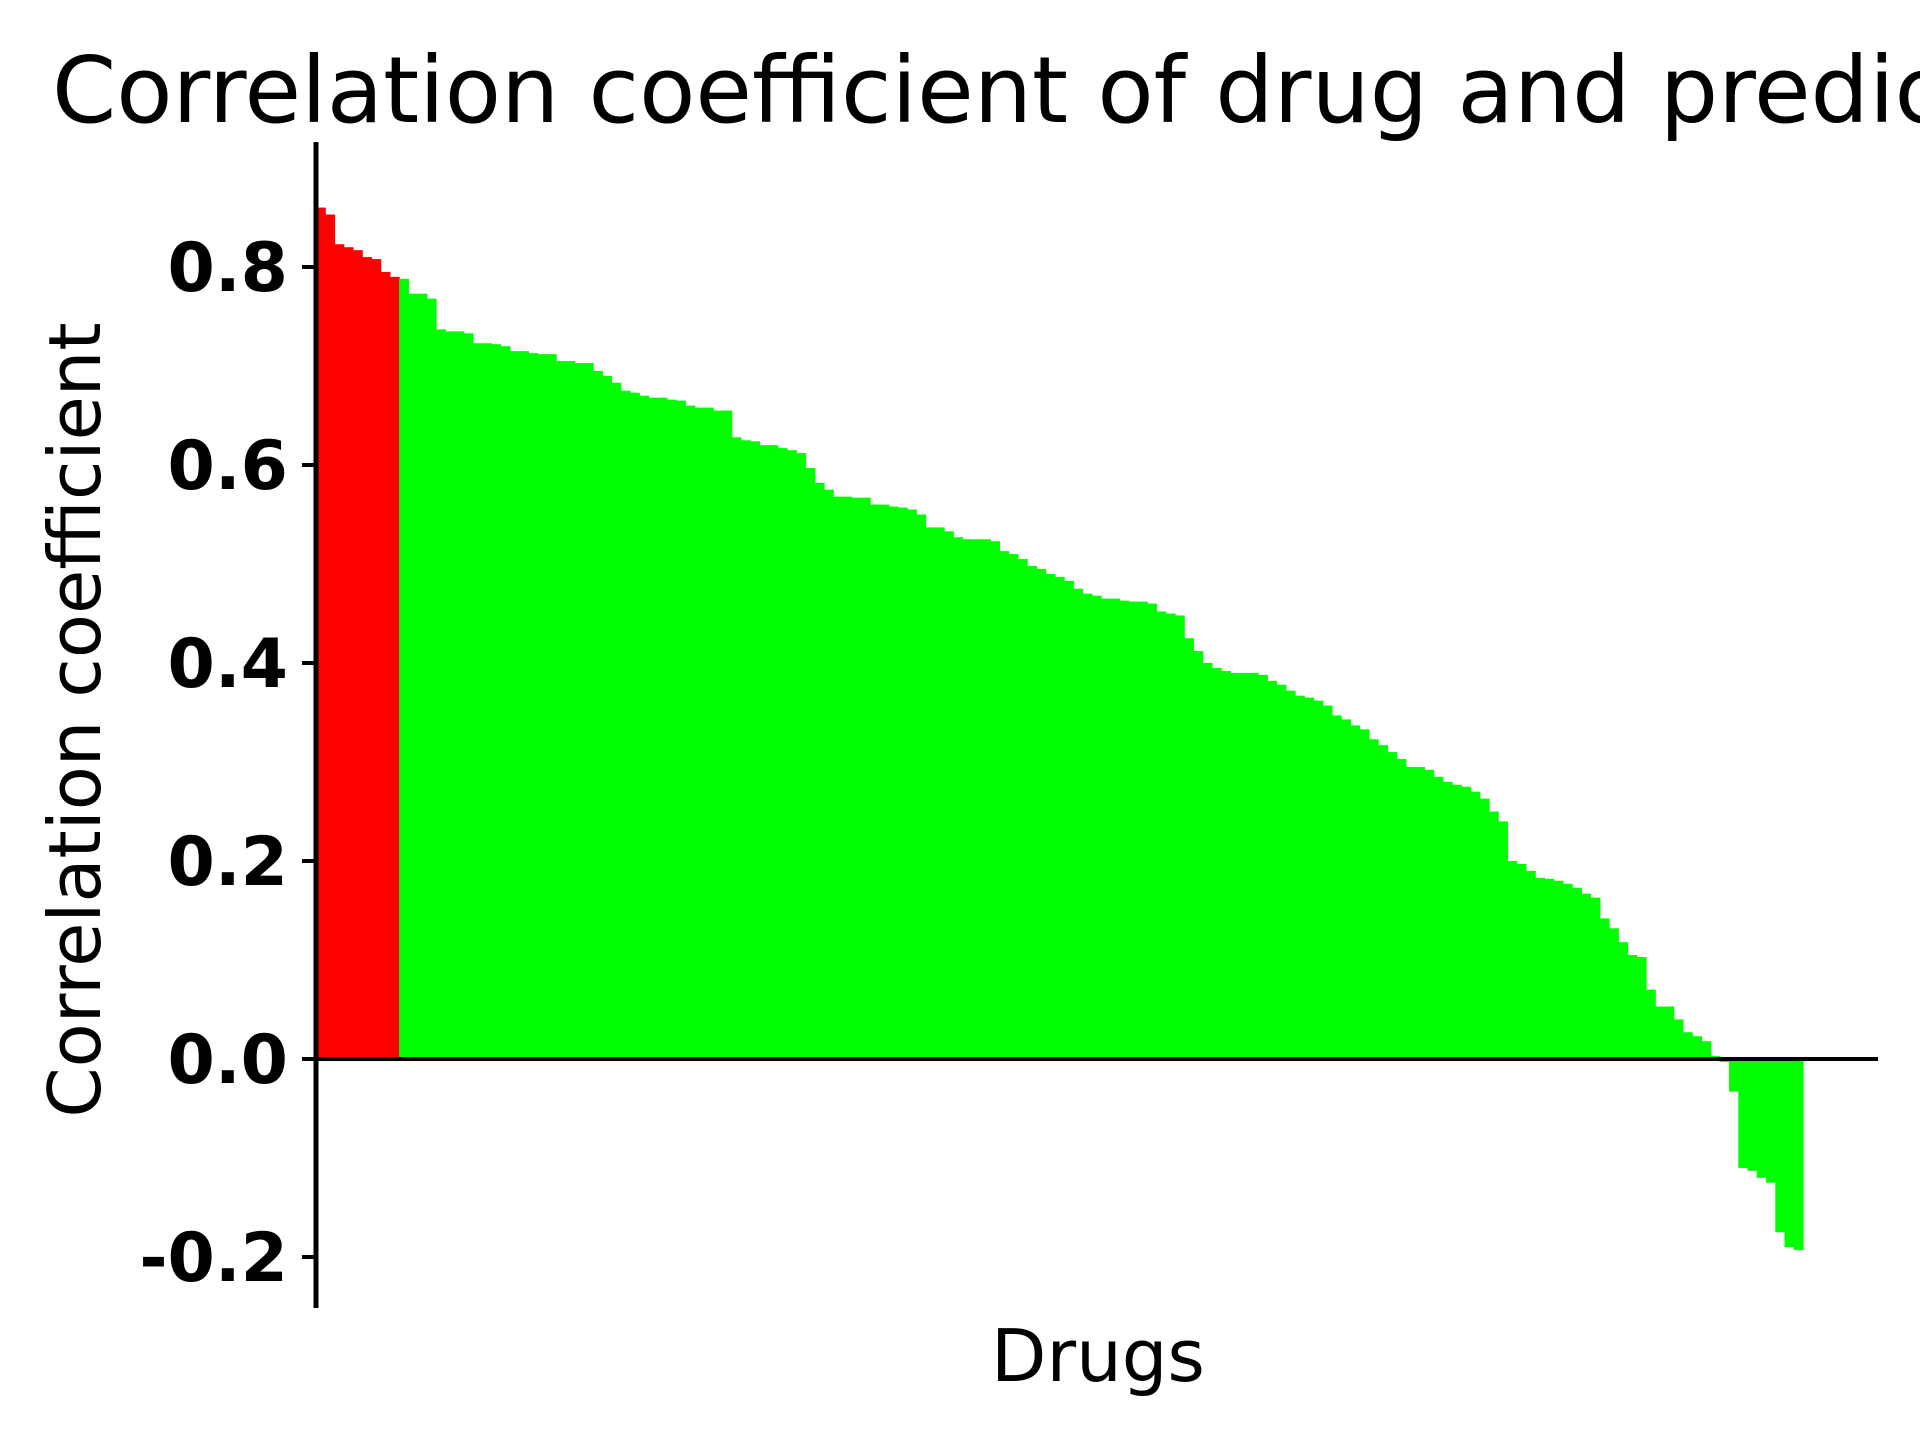 This screenshot has height=1440, width=1920. Describe the element at coordinates (228, 664) in the screenshot. I see `y-tick-label: 0.4` at that location.